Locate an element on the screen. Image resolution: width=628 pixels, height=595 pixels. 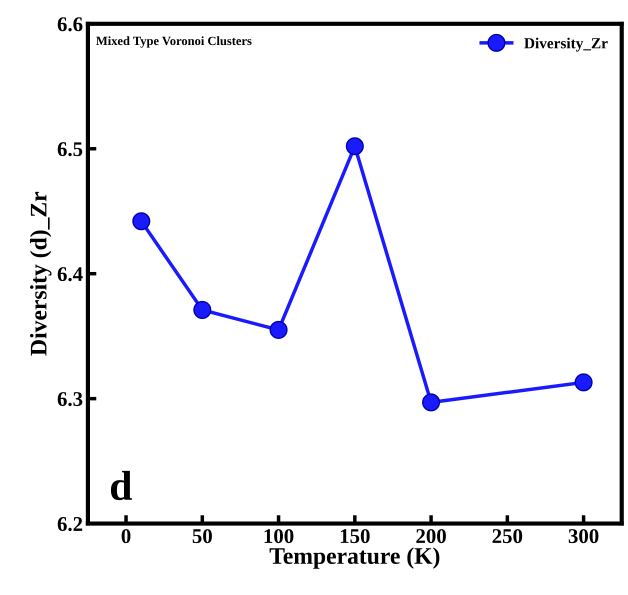
x-tick-label: 100 is located at coordinates (279, 536).